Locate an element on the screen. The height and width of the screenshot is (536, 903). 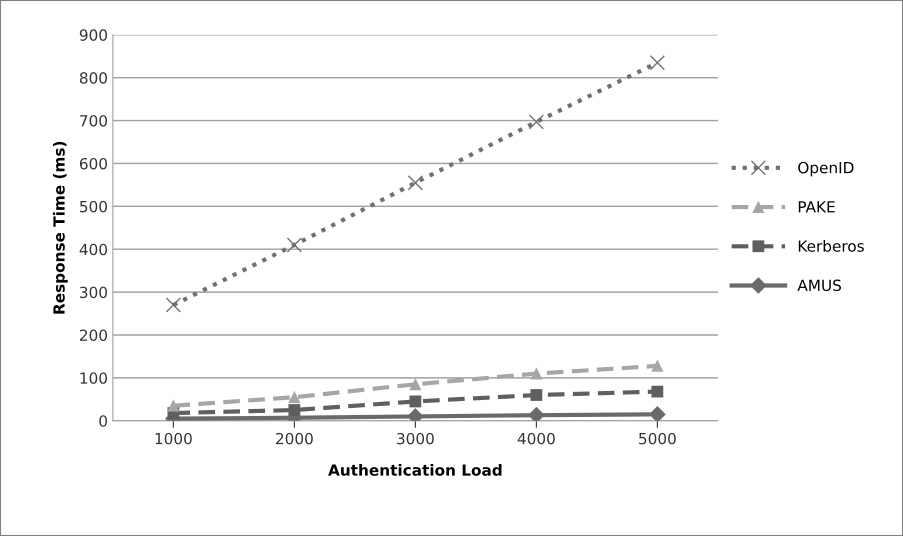
y-tick-label: 800 is located at coordinates (93, 78).